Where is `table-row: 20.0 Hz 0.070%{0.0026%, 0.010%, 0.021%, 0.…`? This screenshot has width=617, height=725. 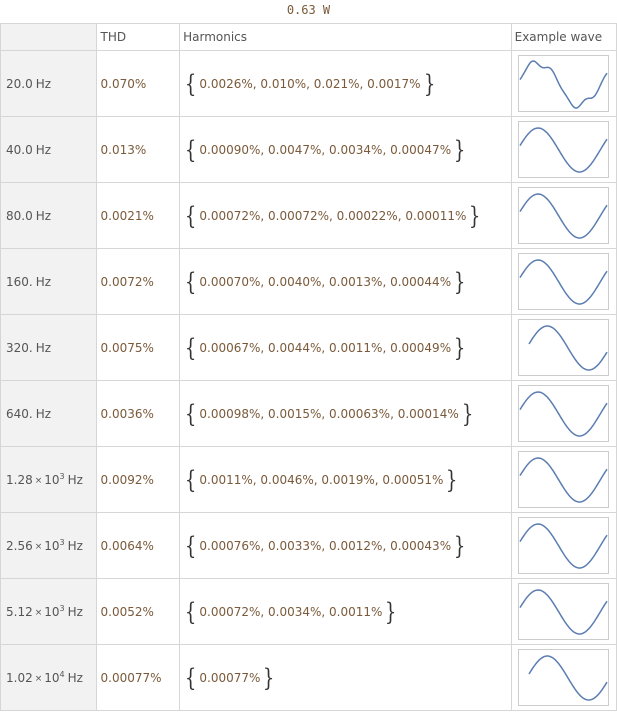
table-row: 20.0 Hz 0.070%{0.0026%, 0.010%, 0.021%, 0.… is located at coordinates (308, 83).